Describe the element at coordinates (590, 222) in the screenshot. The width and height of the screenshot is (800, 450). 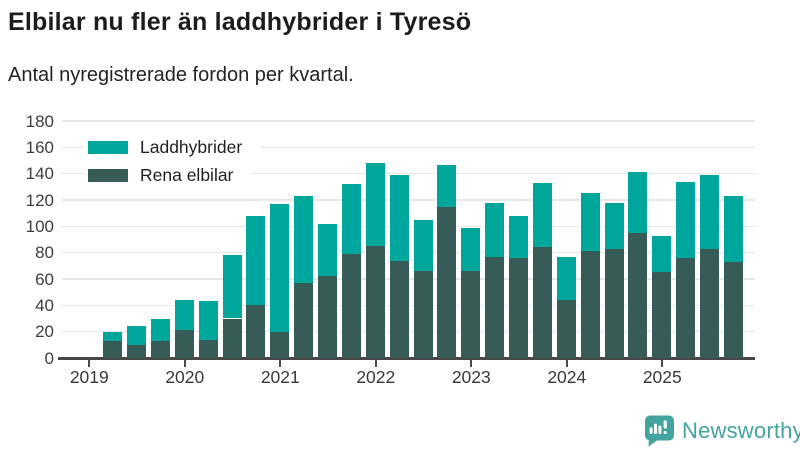
I see `bar-2024-q2-segment-laddhybrider` at that location.